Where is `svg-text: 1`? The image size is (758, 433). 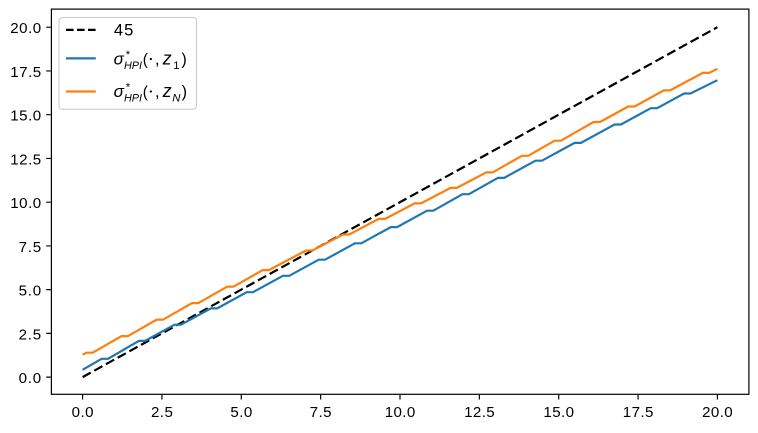
svg-text: 1 is located at coordinates (176, 66).